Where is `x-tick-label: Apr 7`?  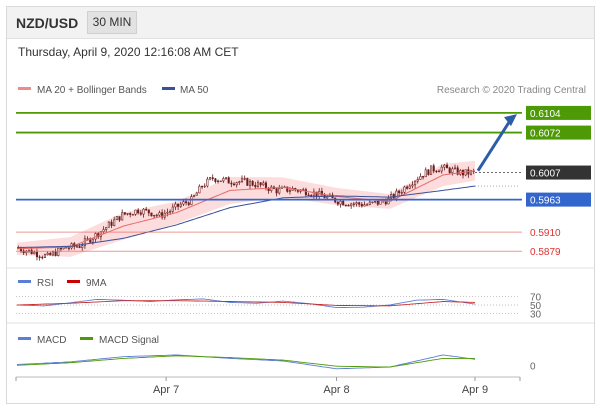 x-tick-label: Apr 7 is located at coordinates (166, 390).